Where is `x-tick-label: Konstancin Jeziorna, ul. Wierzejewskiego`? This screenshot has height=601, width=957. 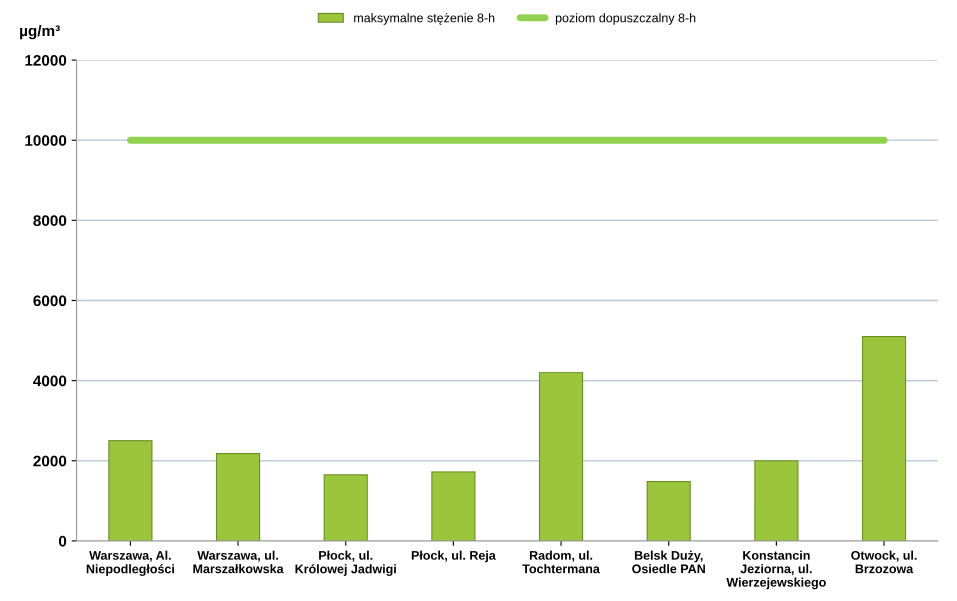
x-tick-label: Konstancin Jeziorna, ul. Wierzejewskiego is located at coordinates (776, 570).